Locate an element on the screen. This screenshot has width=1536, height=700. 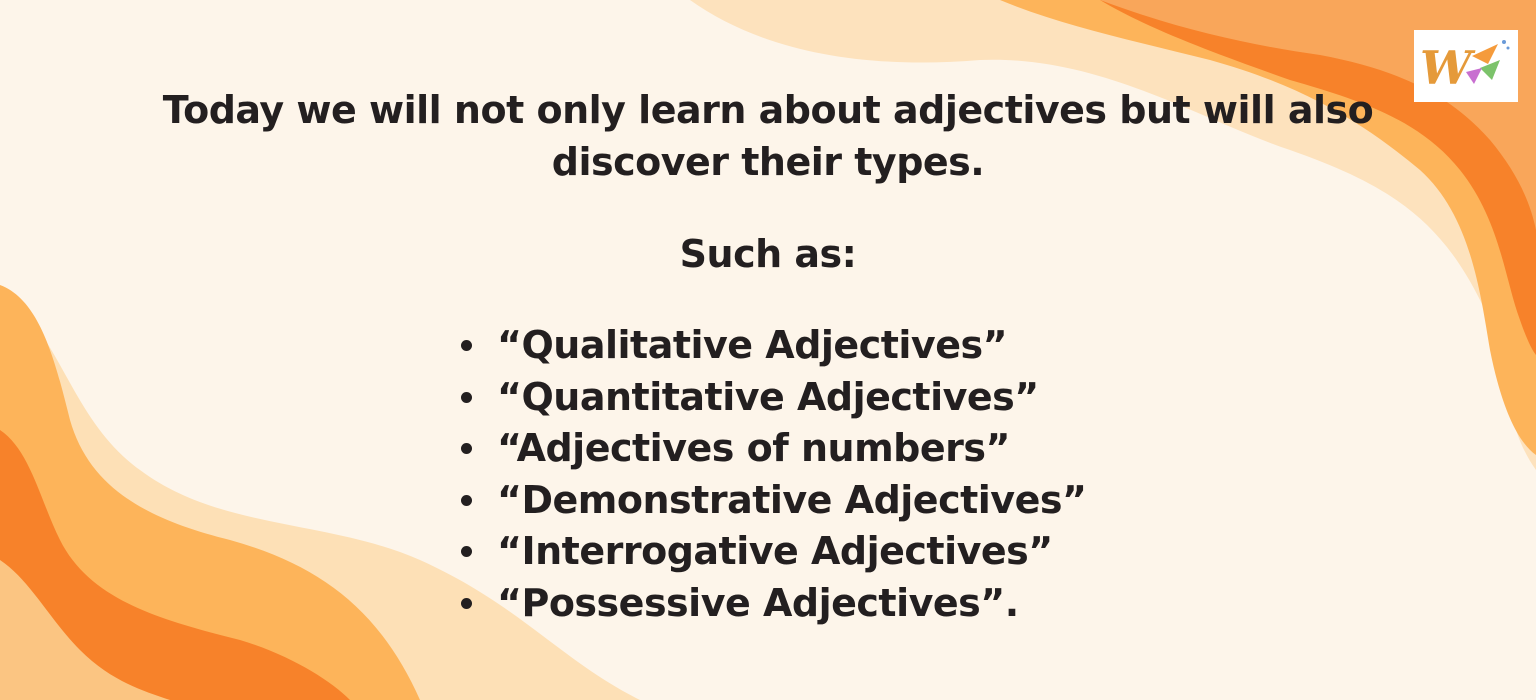
list-item: “Qualitative Adjectives” is located at coordinates (773, 346).